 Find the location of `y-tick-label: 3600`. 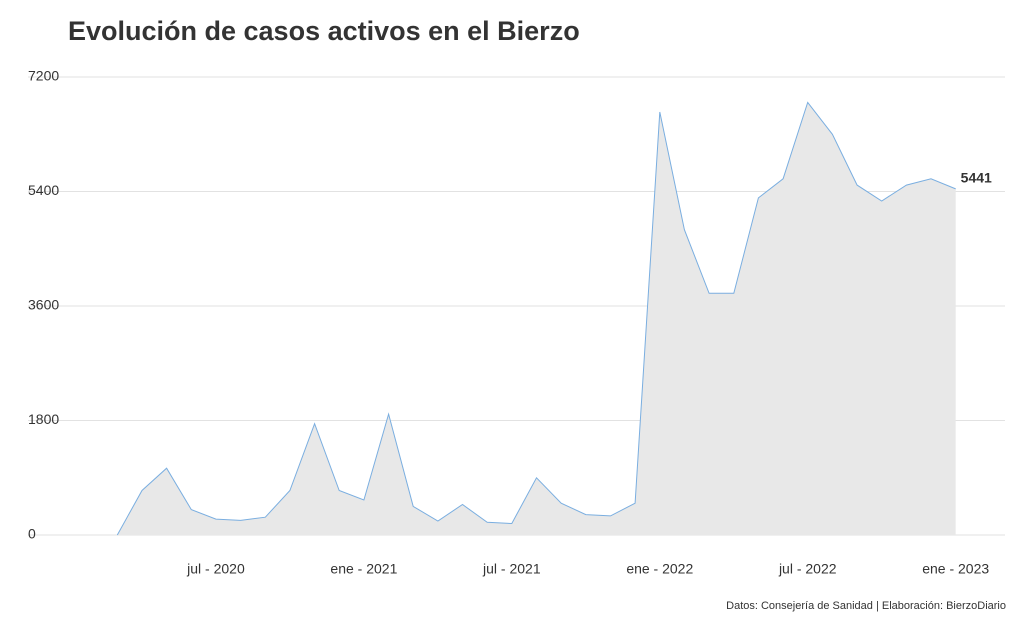

y-tick-label: 3600 is located at coordinates (43, 305).